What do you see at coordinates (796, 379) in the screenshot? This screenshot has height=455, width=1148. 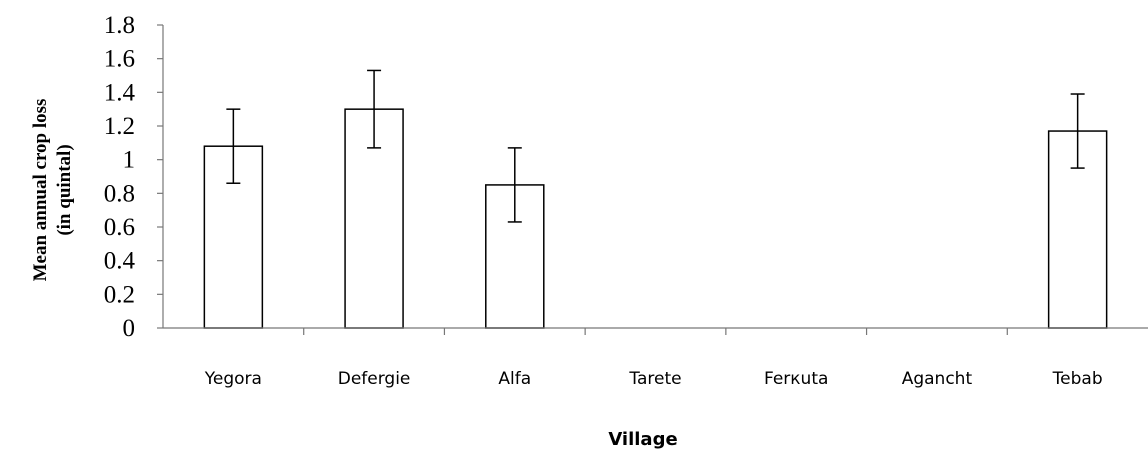 I see `x-tick-label: Ferкuta` at bounding box center [796, 379].